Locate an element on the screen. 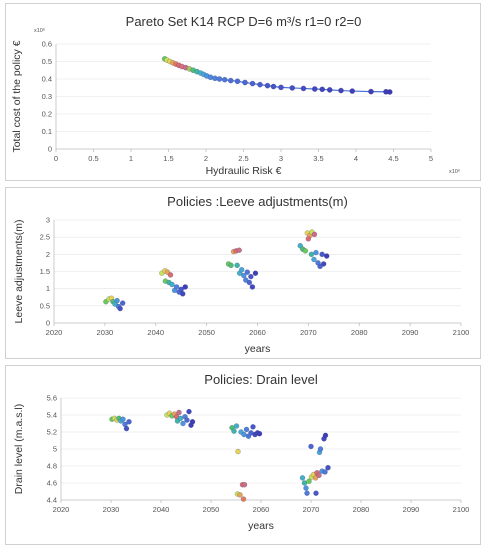 The height and width of the screenshot is (550, 487). y-tick-label: 0.3 is located at coordinates (47, 96).